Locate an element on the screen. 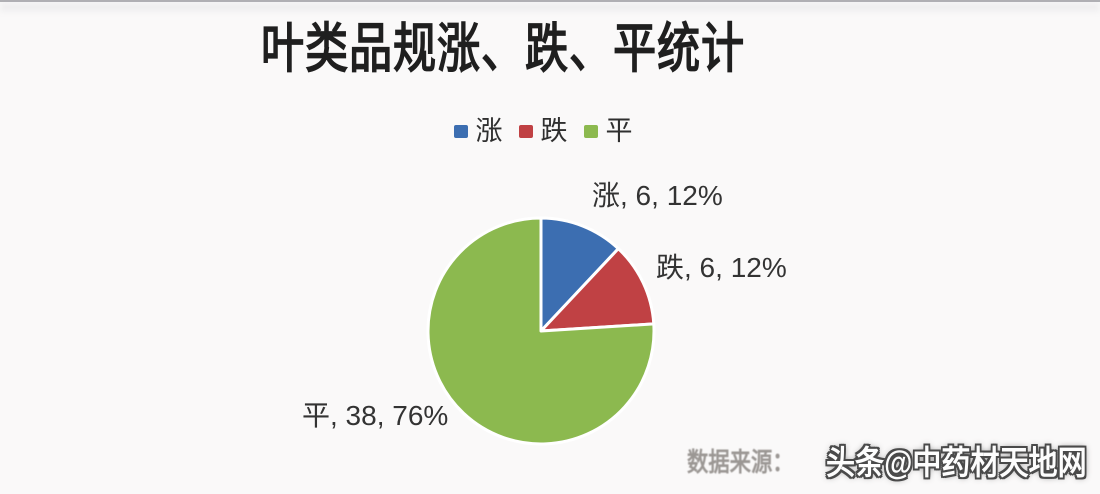  scan-edge-line is located at coordinates (550, 1).